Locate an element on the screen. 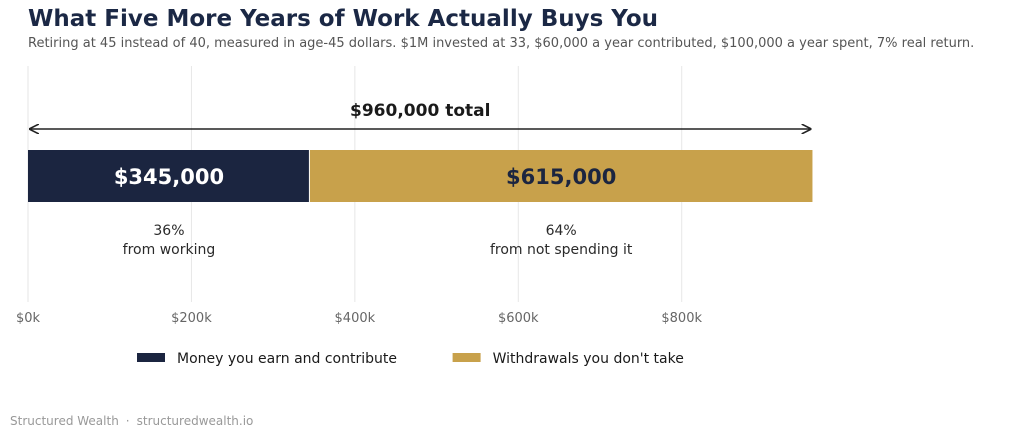  footer-site: structuredwealth.io is located at coordinates (195, 421).